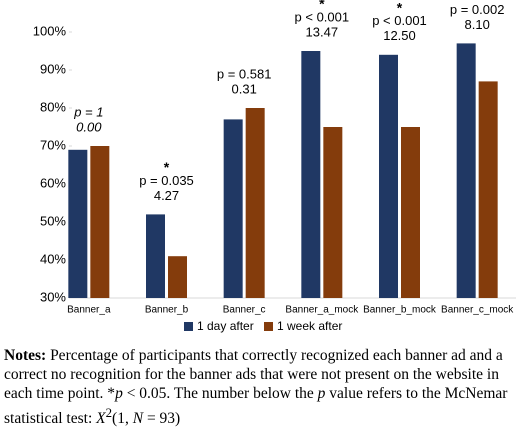 The image size is (520, 434). I want to click on notes-text: < 0.05. The number below the, so click(220, 393).